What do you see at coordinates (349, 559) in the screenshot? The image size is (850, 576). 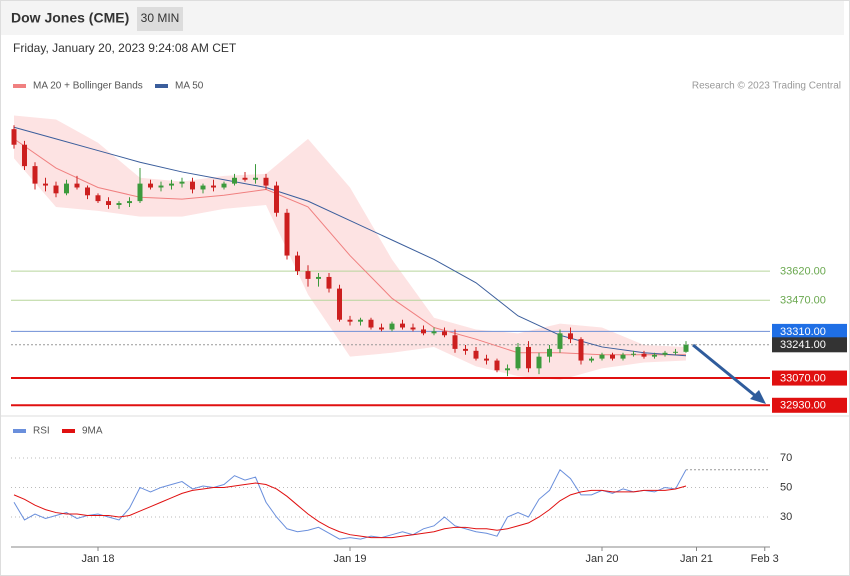 I see `x-tick-label: Jan 19` at bounding box center [349, 559].